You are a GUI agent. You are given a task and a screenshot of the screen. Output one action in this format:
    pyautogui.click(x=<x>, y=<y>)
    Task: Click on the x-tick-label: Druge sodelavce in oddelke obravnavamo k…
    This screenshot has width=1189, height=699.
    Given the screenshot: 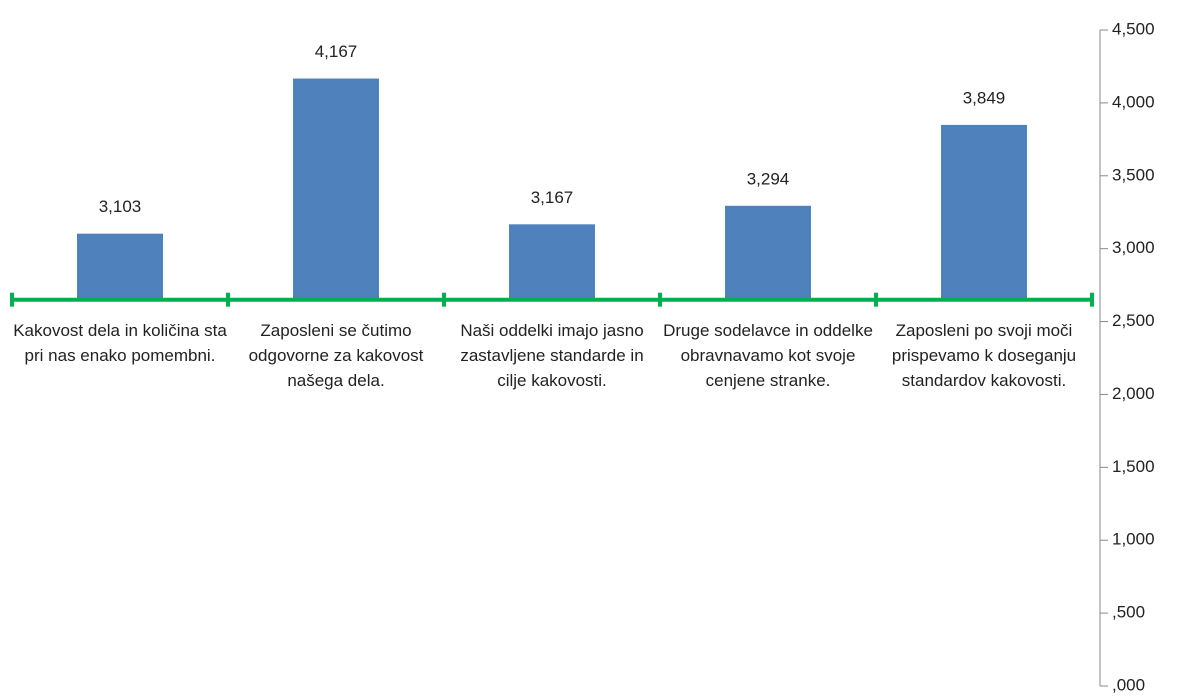 What is the action you would take?
    pyautogui.click(x=768, y=355)
    